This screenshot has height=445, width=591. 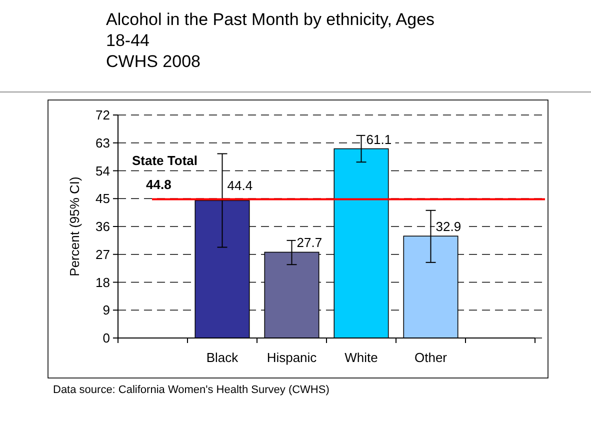 What do you see at coordinates (449, 226) in the screenshot?
I see `data-label: 32.9` at bounding box center [449, 226].